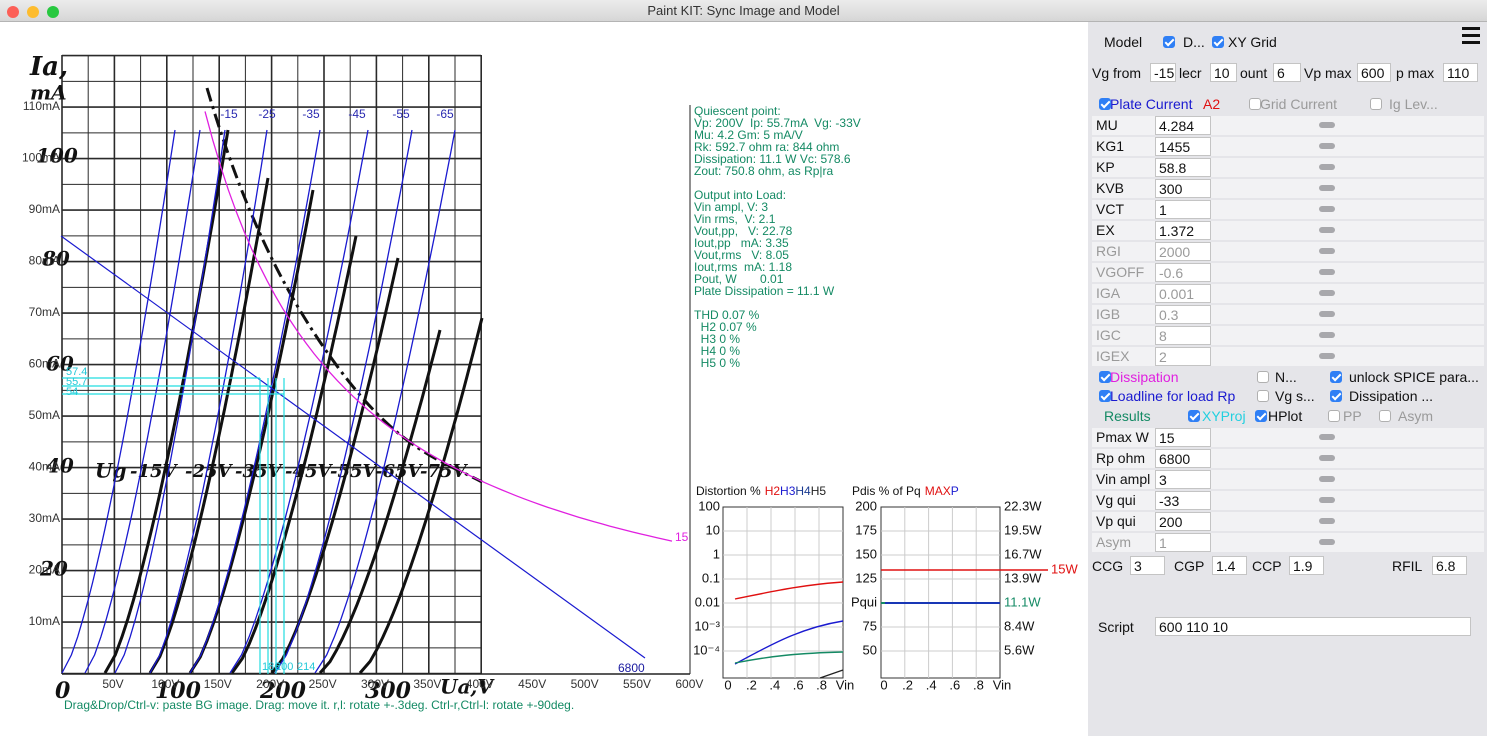 Image resolution: width=1487 pixels, height=736 pixels. What do you see at coordinates (716, 553) in the screenshot?
I see `y-axis-label: 1` at bounding box center [716, 553].